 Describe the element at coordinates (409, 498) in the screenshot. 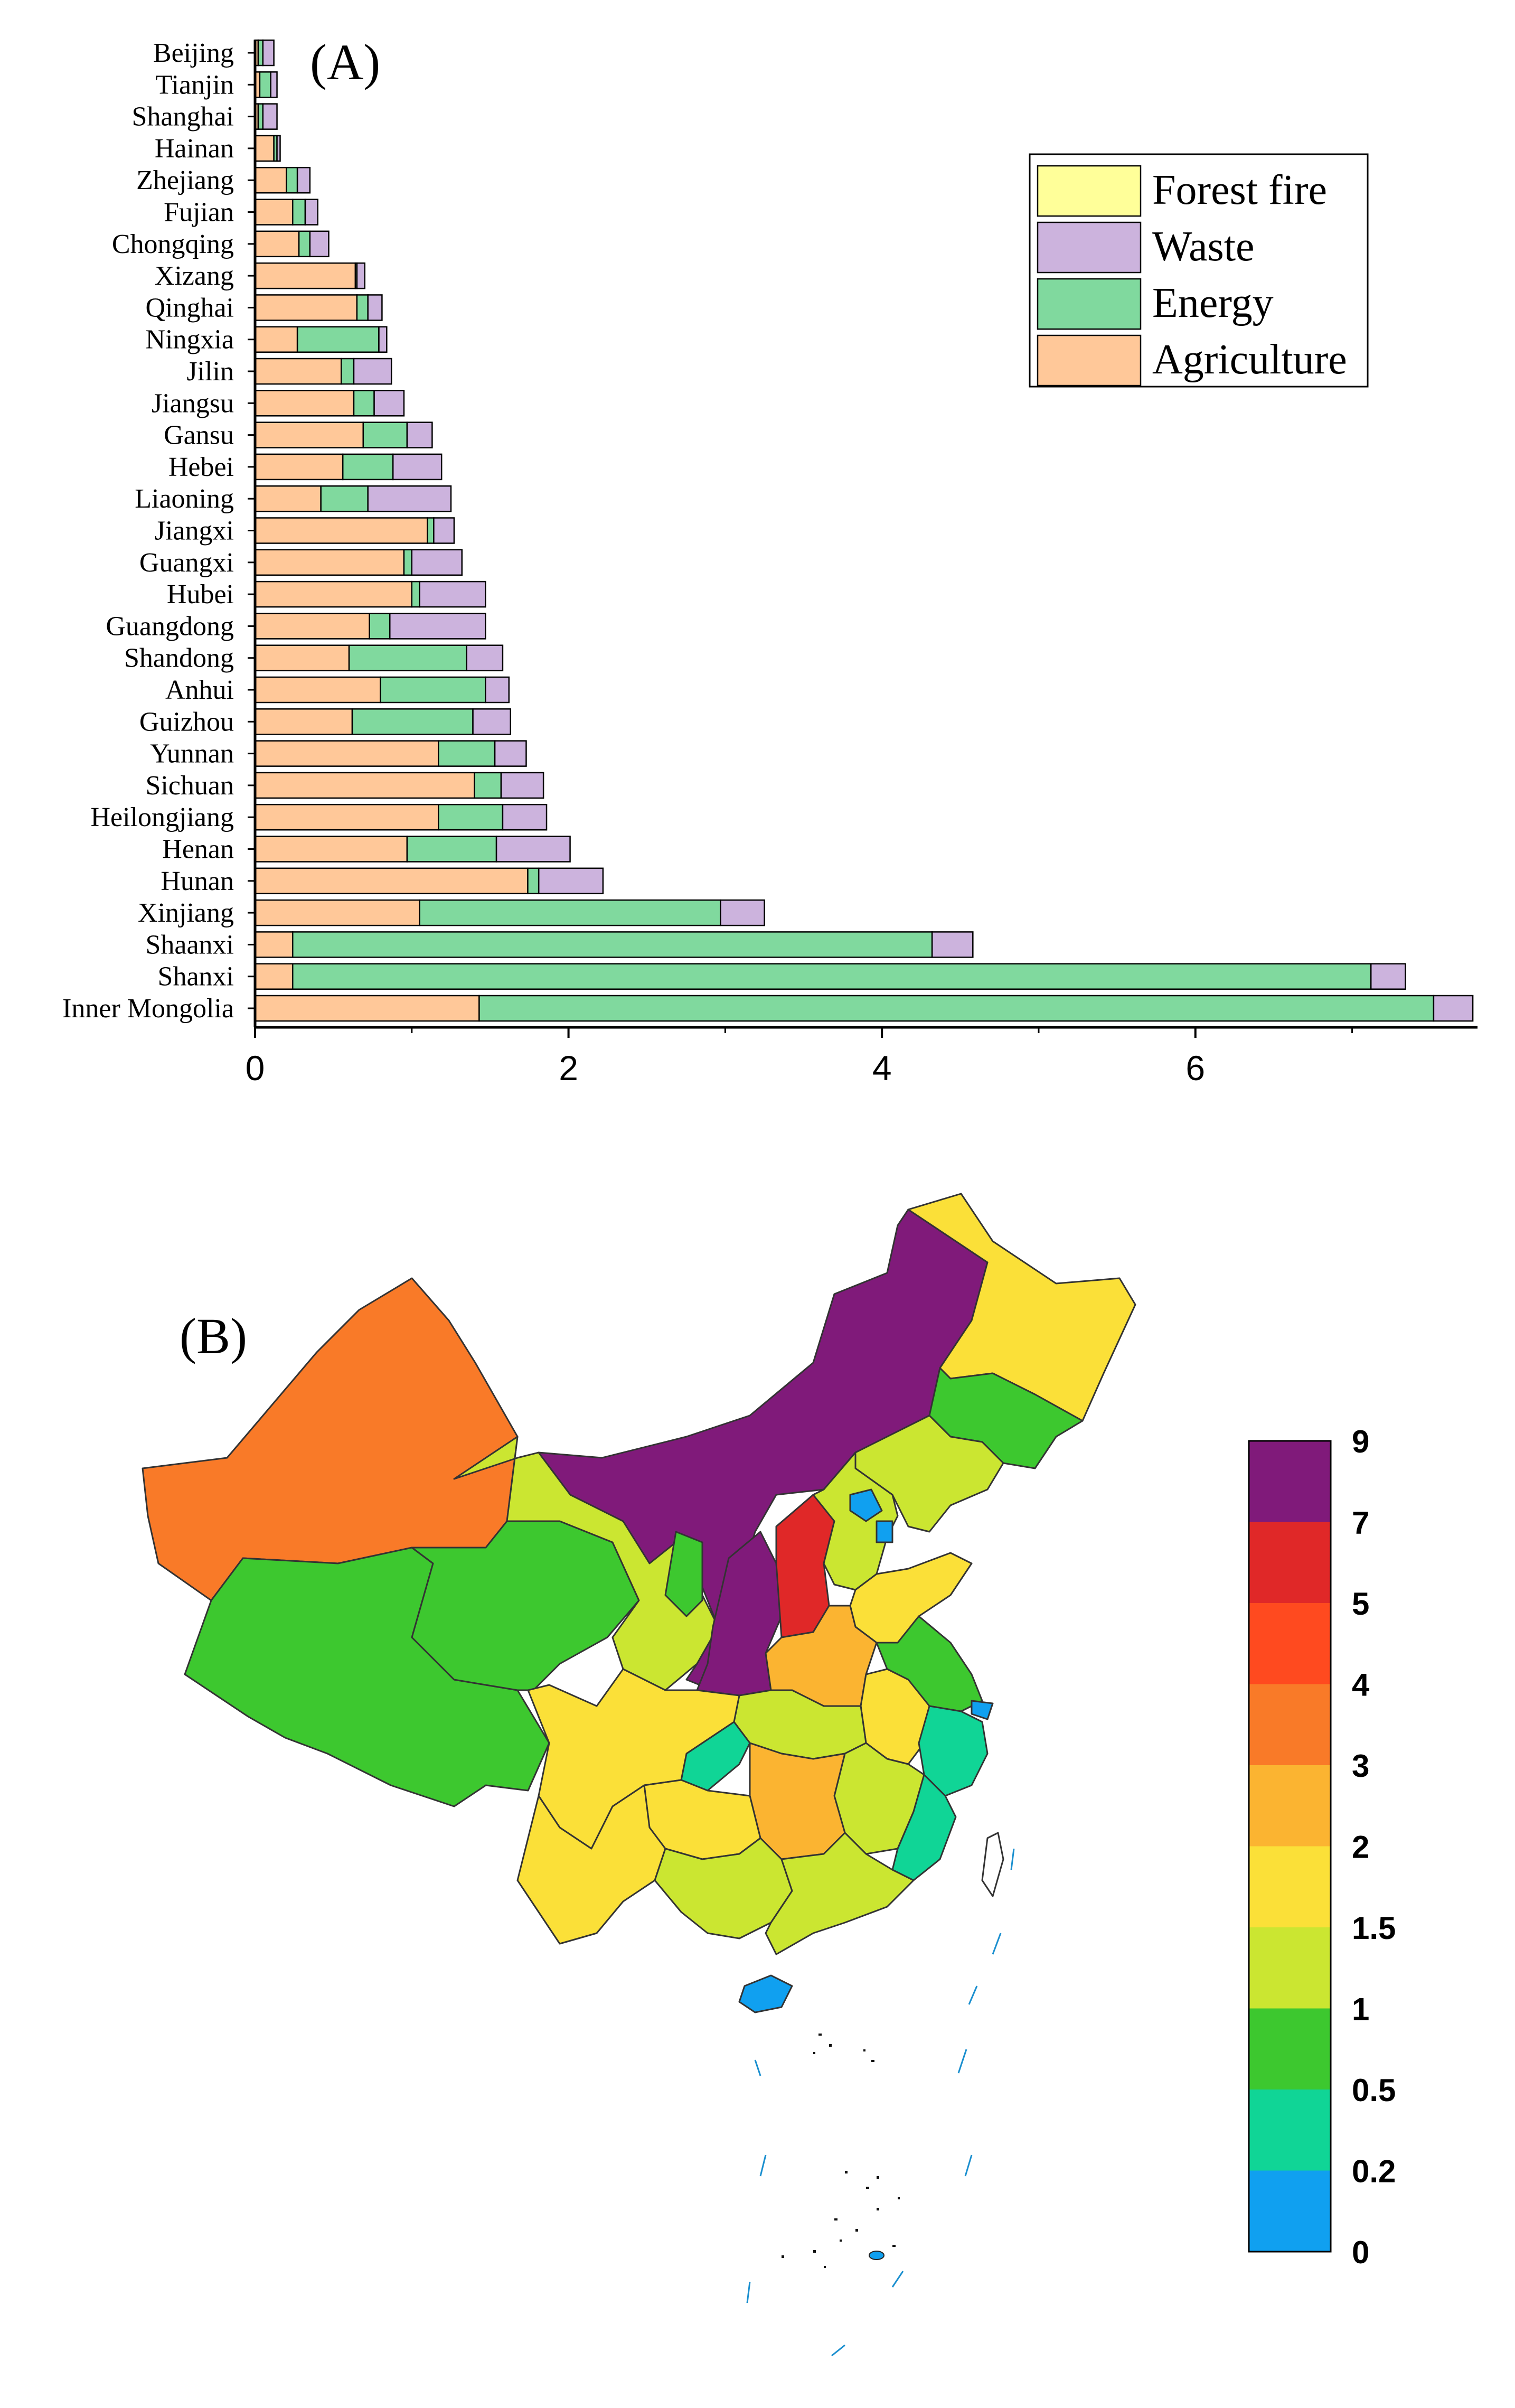

I see `bar-waste-liaoning` at that location.